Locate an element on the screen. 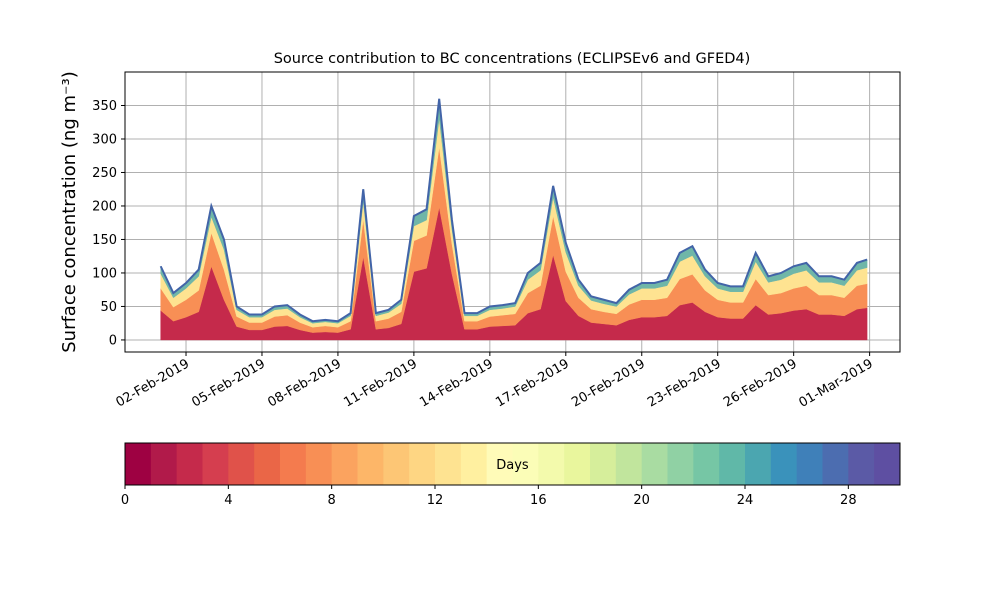 This screenshot has width=1000, height=600. colorbar-tick-label: 28 is located at coordinates (848, 500).